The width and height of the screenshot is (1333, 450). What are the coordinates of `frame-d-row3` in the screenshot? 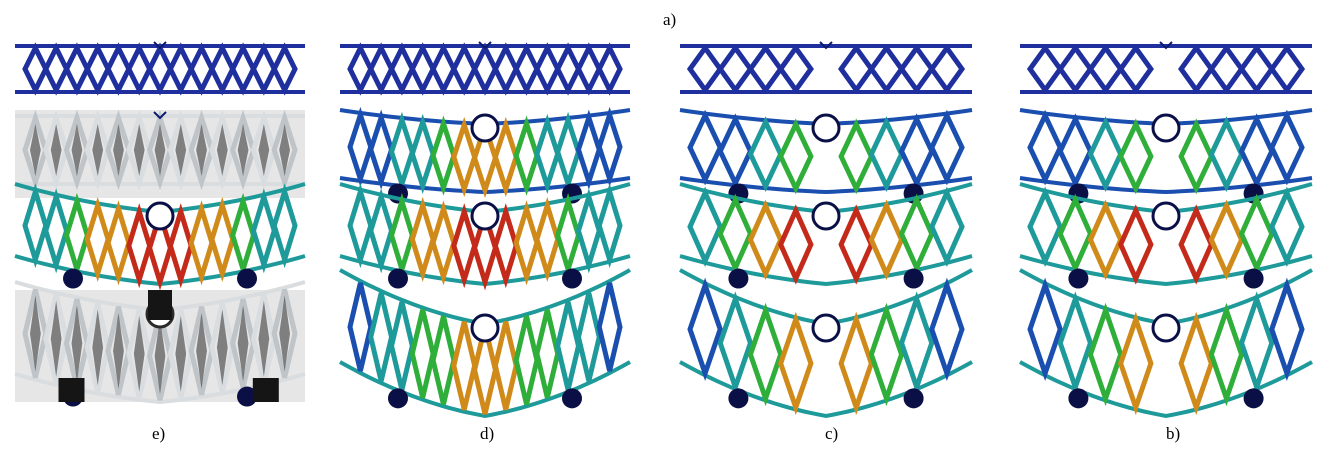 It's located at (485, 236).